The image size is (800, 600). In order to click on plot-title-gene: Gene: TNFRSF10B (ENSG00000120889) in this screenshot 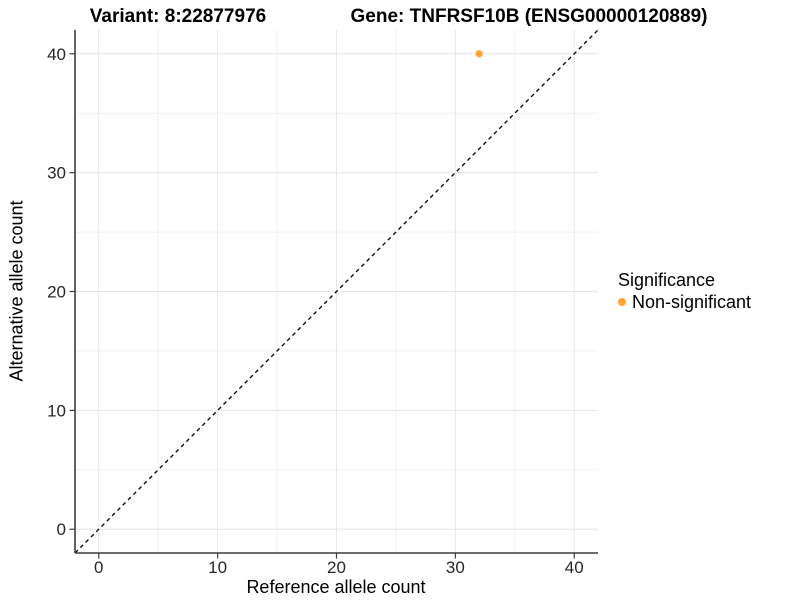, I will do `click(529, 16)`.